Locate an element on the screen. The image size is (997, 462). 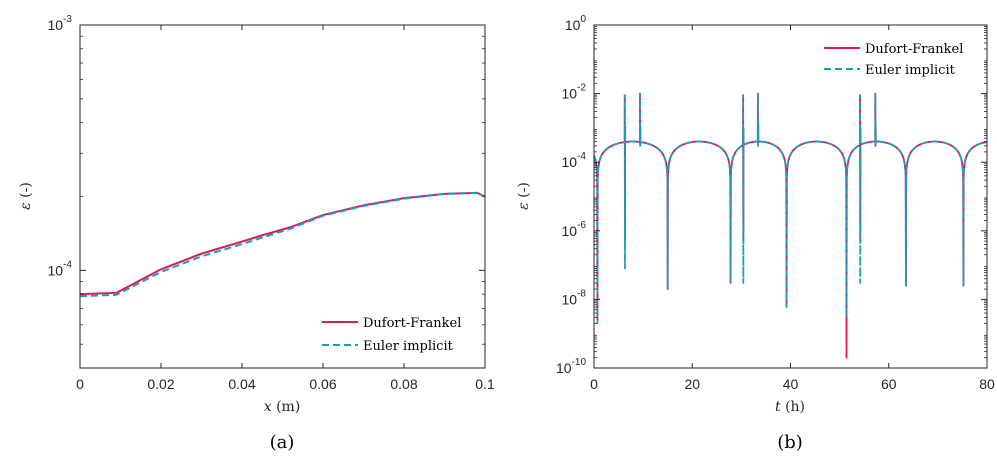
legend-b: Dufort-Frankel Euler implicit is located at coordinates (900, 55).